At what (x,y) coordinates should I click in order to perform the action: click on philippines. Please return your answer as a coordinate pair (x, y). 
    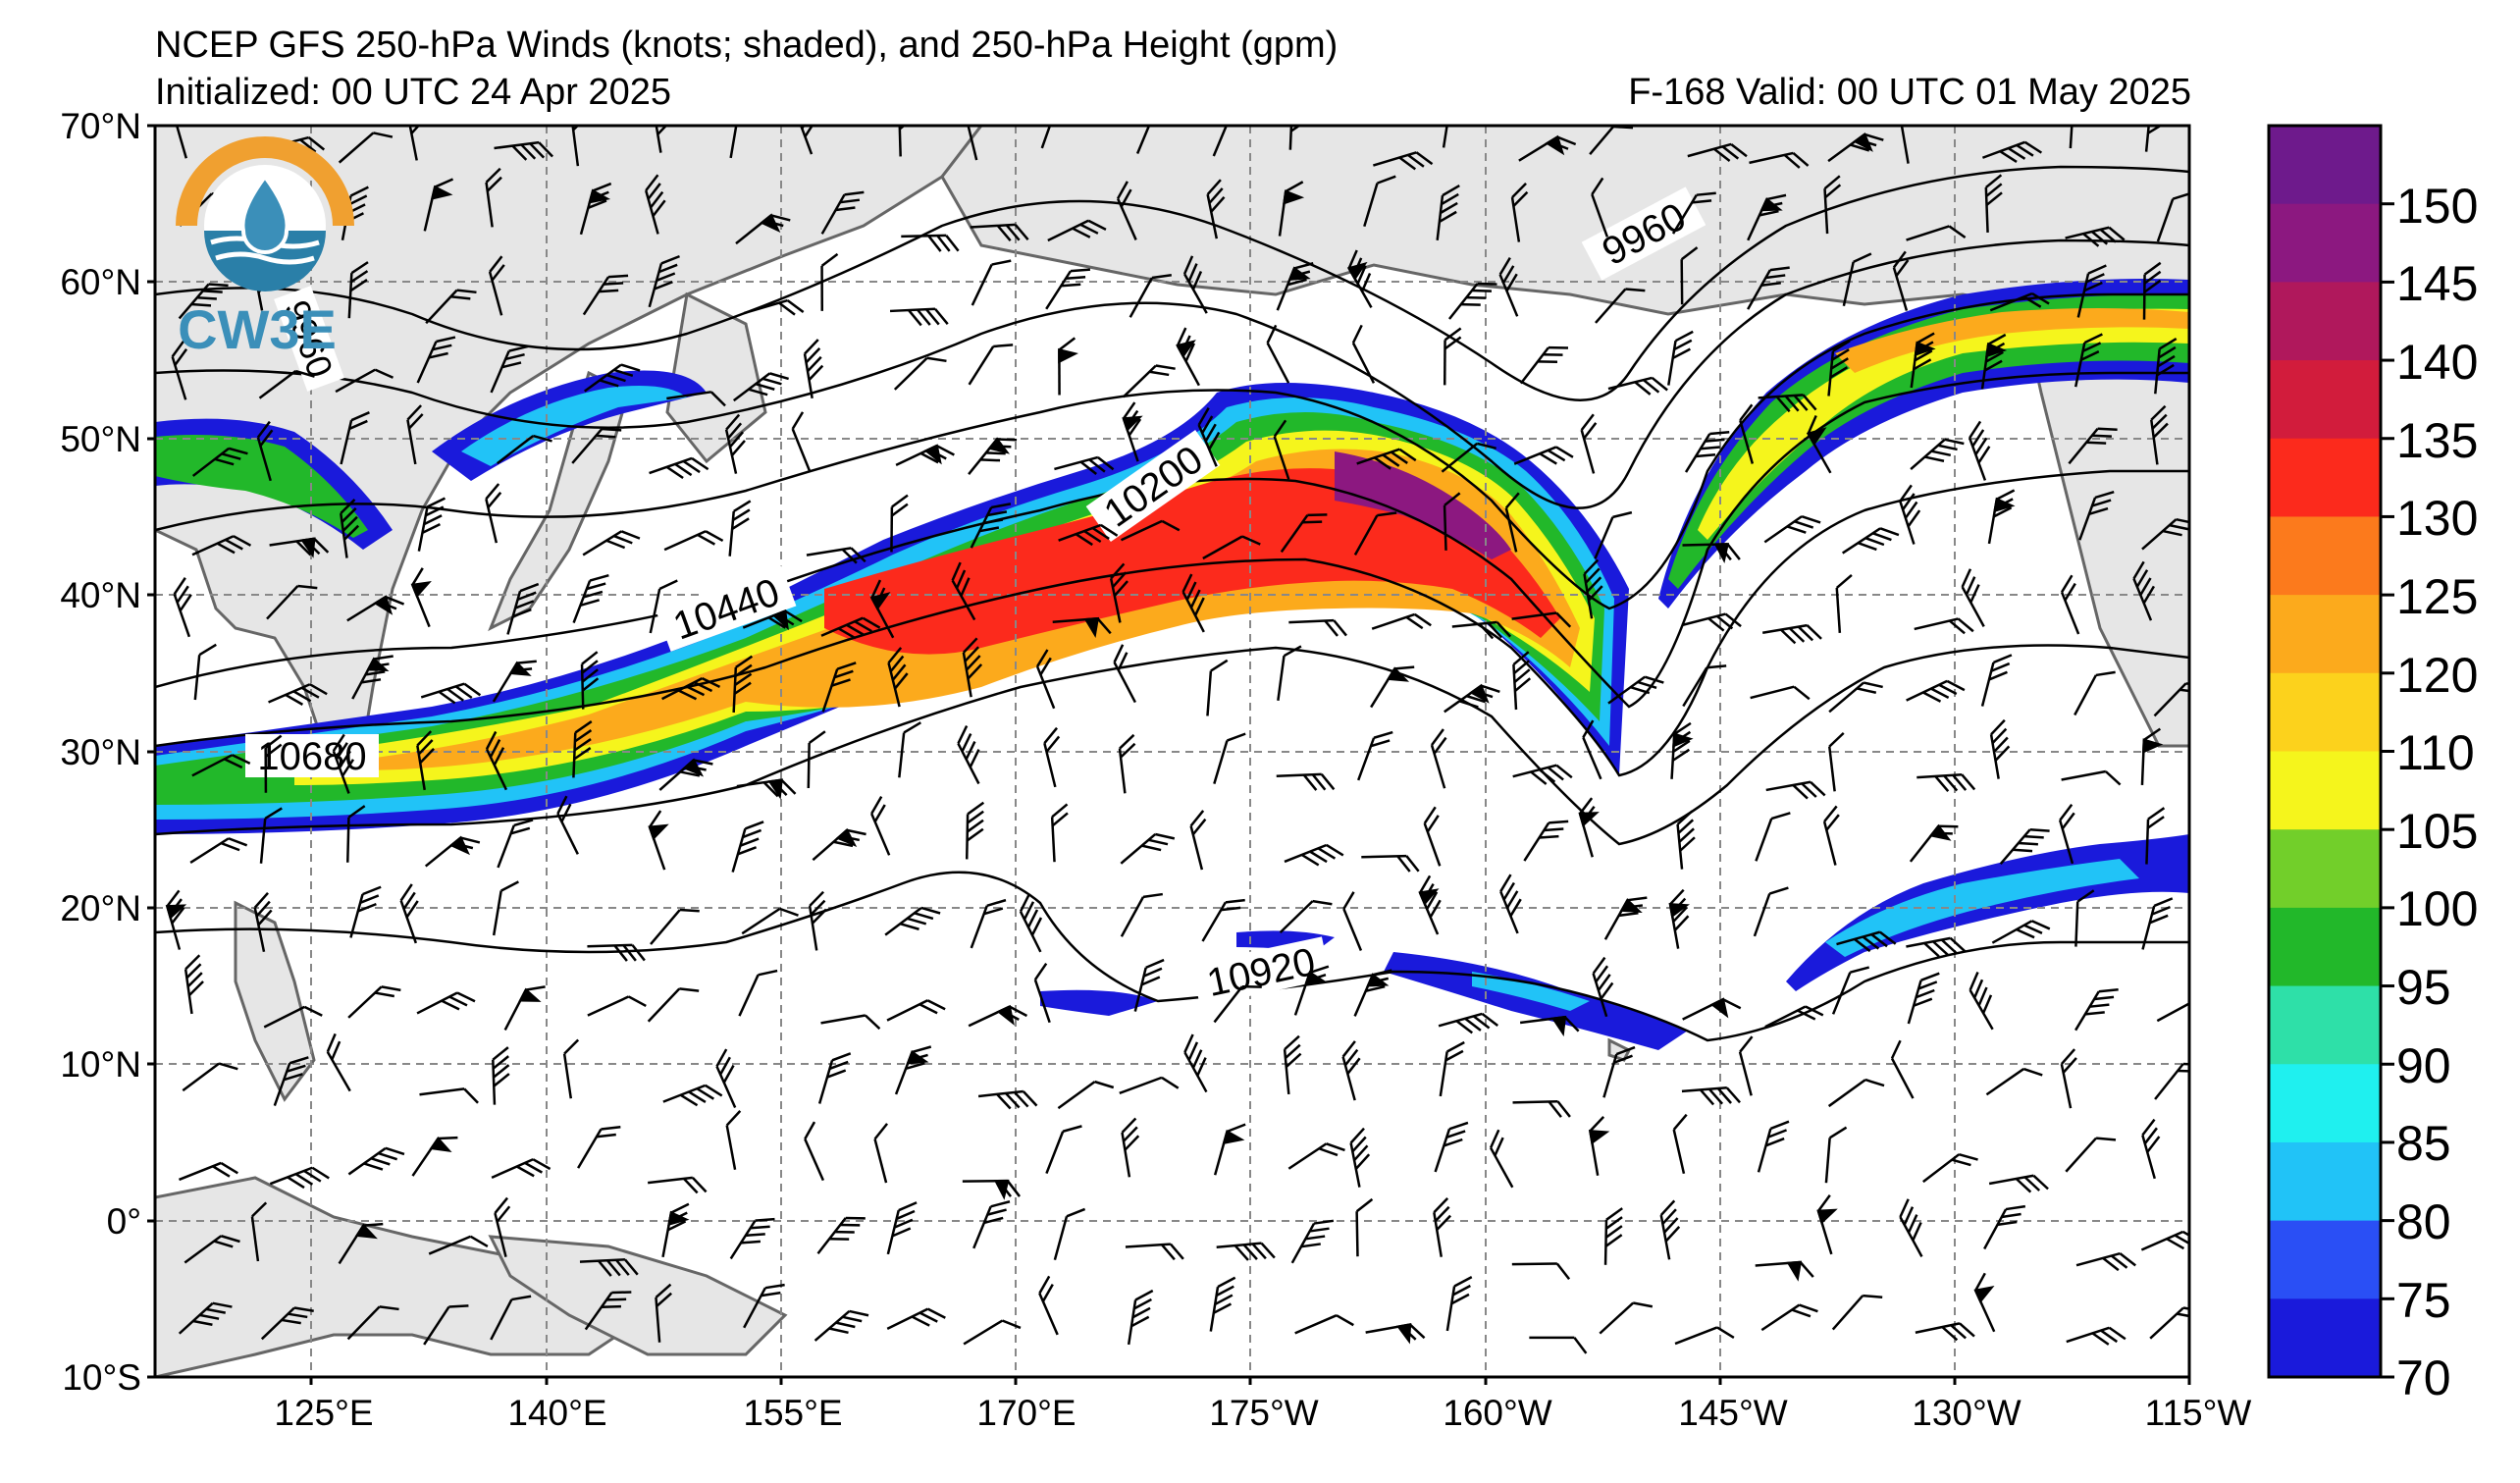
    Looking at the image, I should click on (275, 1001).